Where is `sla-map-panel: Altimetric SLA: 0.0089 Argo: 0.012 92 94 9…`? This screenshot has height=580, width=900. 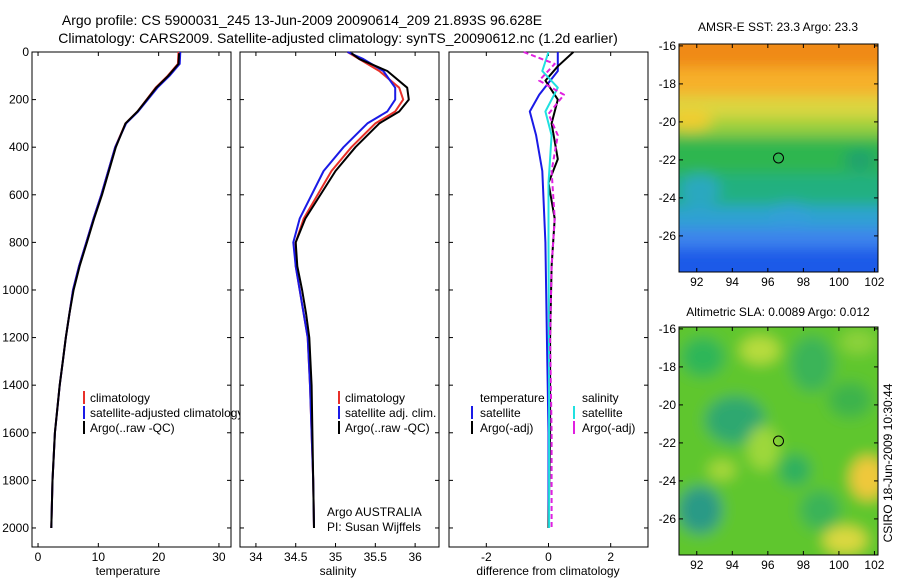
sla-map-panel: Altimetric SLA: 0.0089 Argo: 0.012 92 94 9… is located at coordinates (772, 438).